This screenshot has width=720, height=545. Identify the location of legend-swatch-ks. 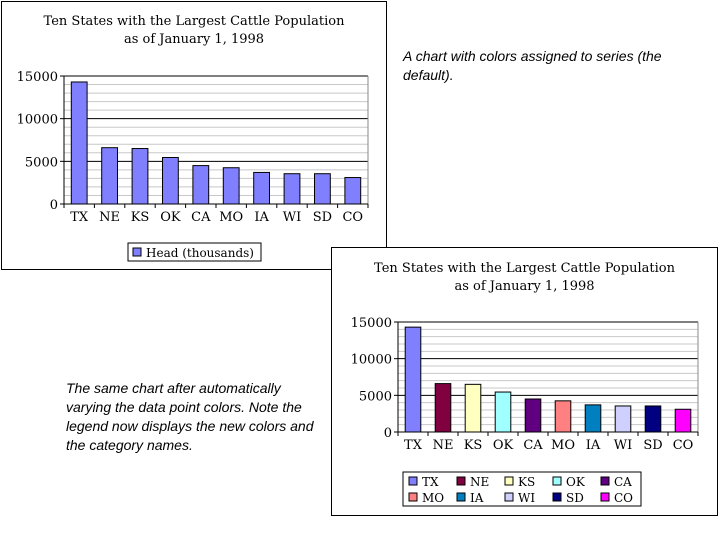
(509, 481).